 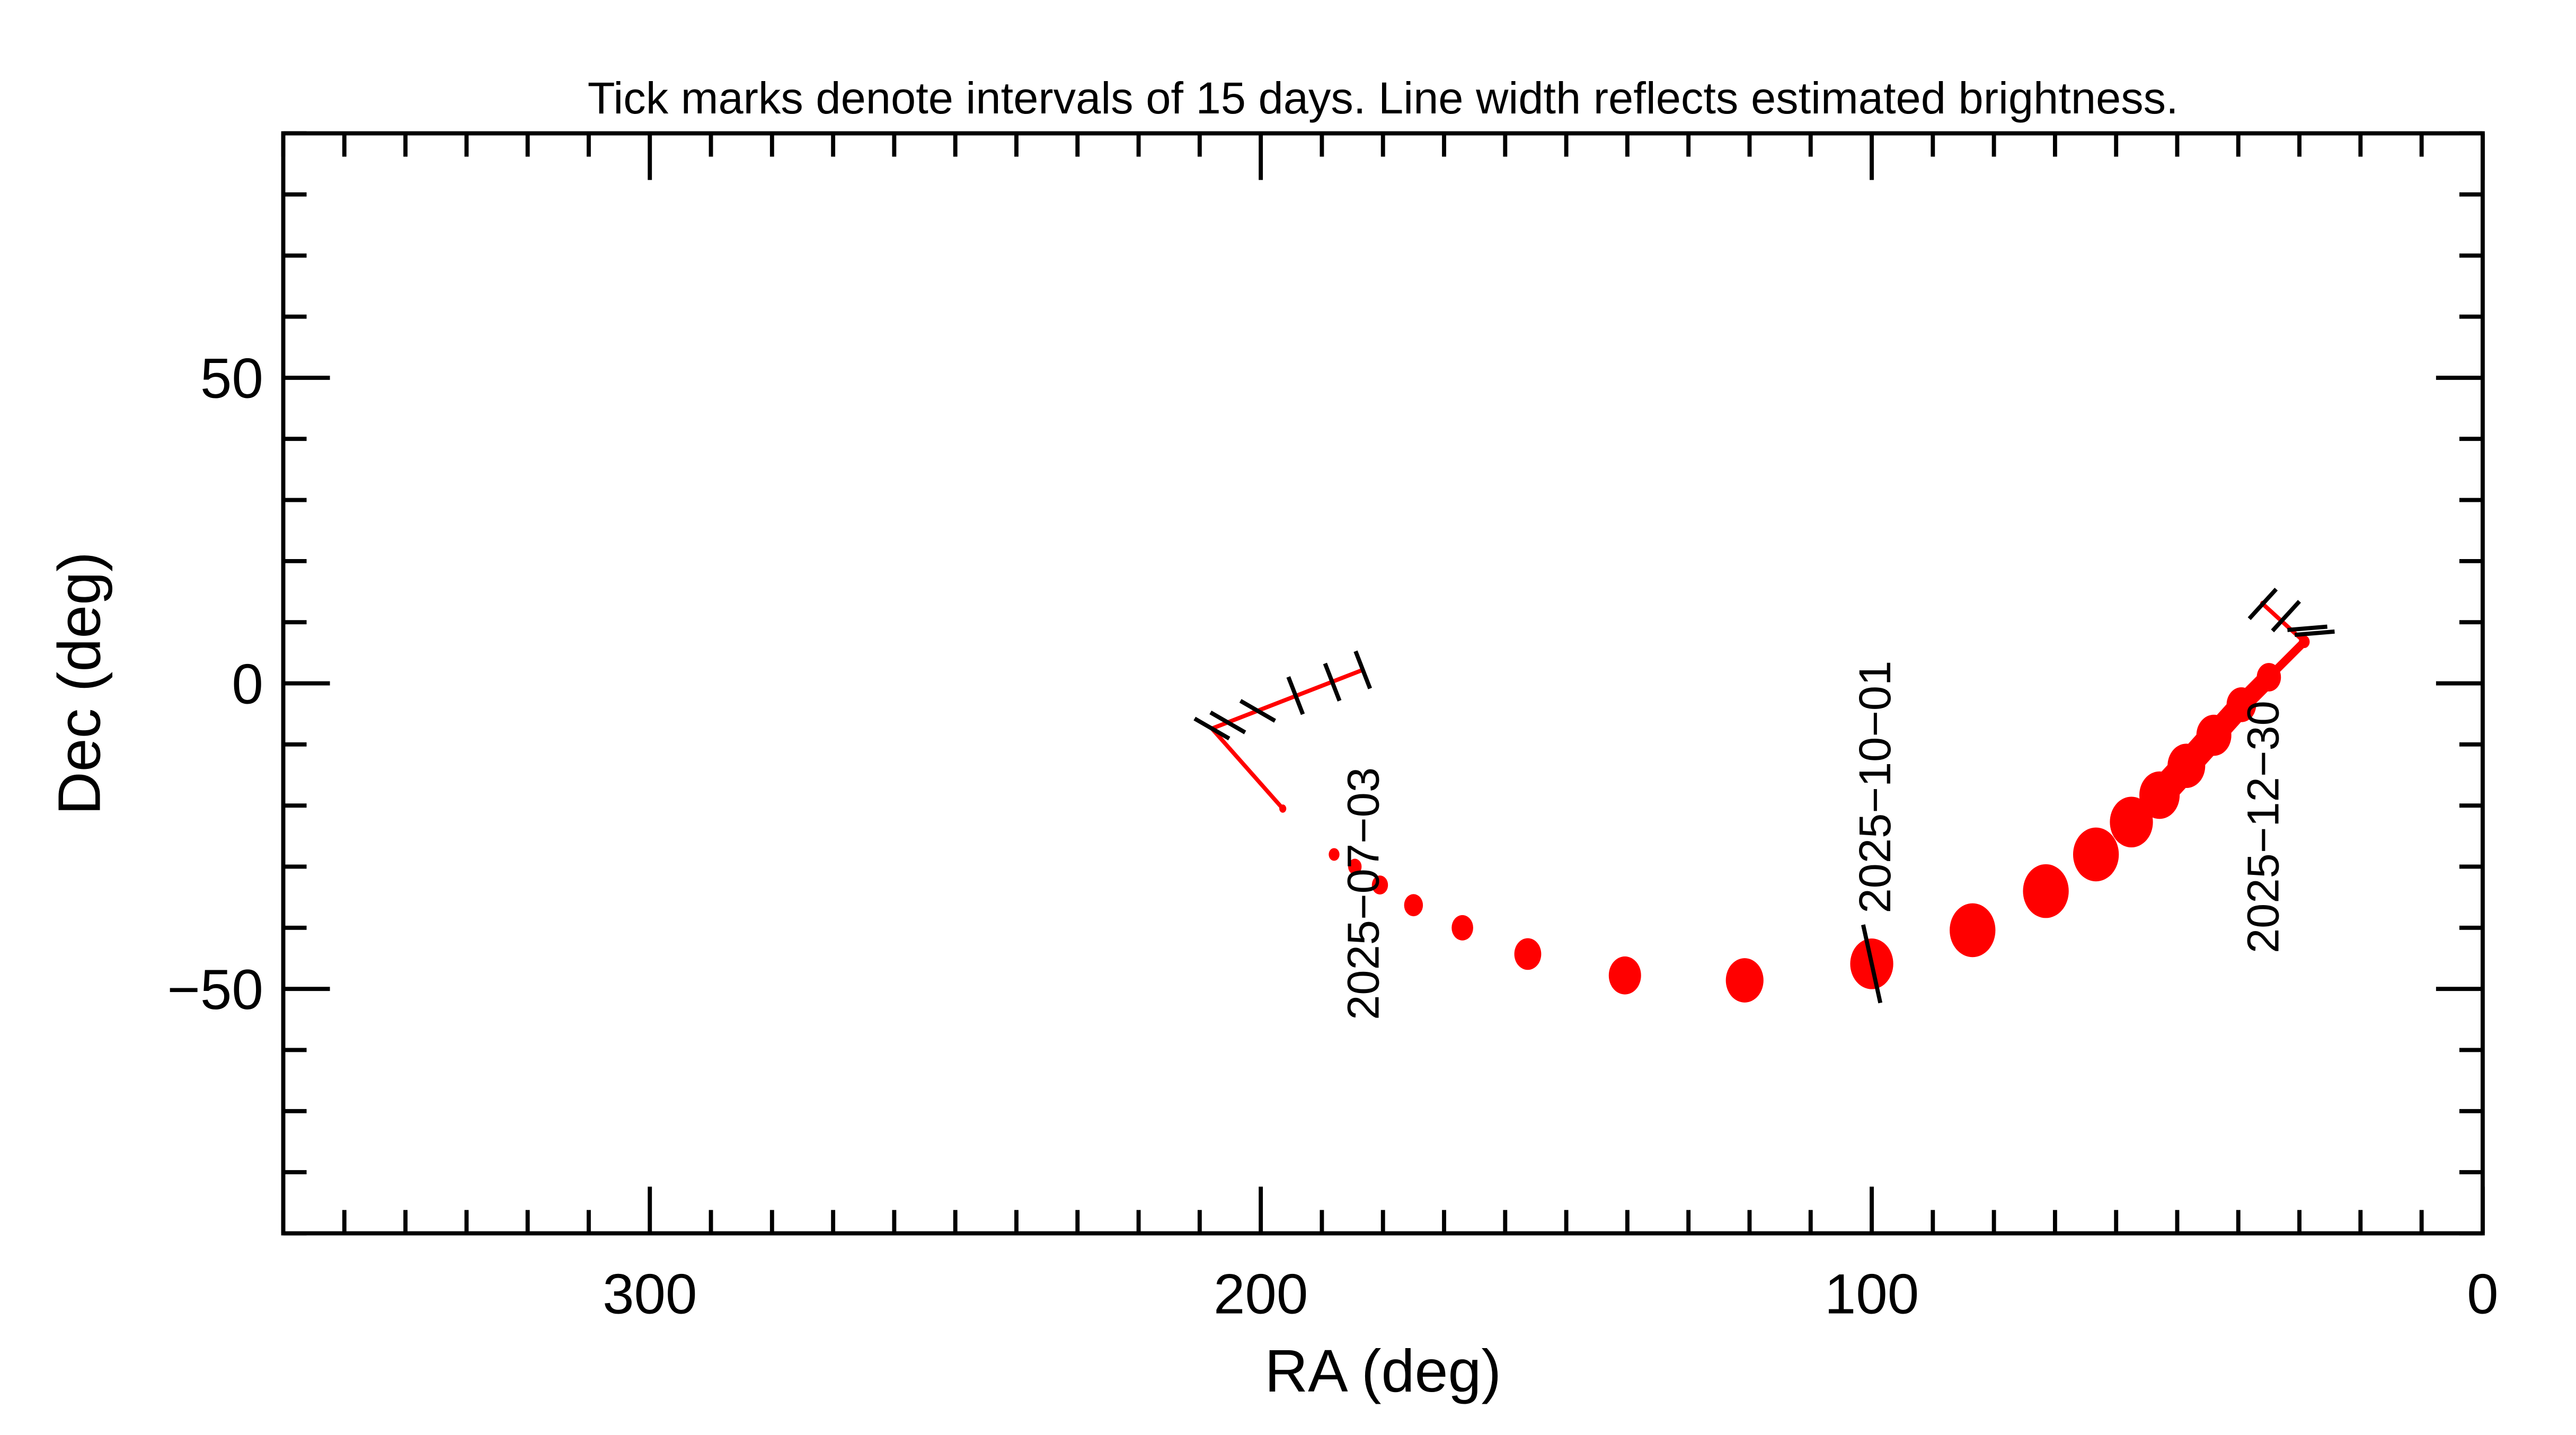 What do you see at coordinates (1261, 1294) in the screenshot?
I see `x-tick-label: 200` at bounding box center [1261, 1294].